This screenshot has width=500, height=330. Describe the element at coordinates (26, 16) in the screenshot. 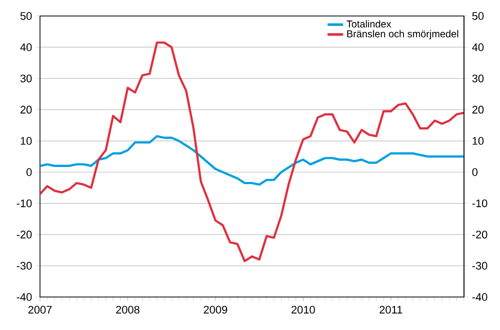

I see `y-tick-label: 50` at that location.